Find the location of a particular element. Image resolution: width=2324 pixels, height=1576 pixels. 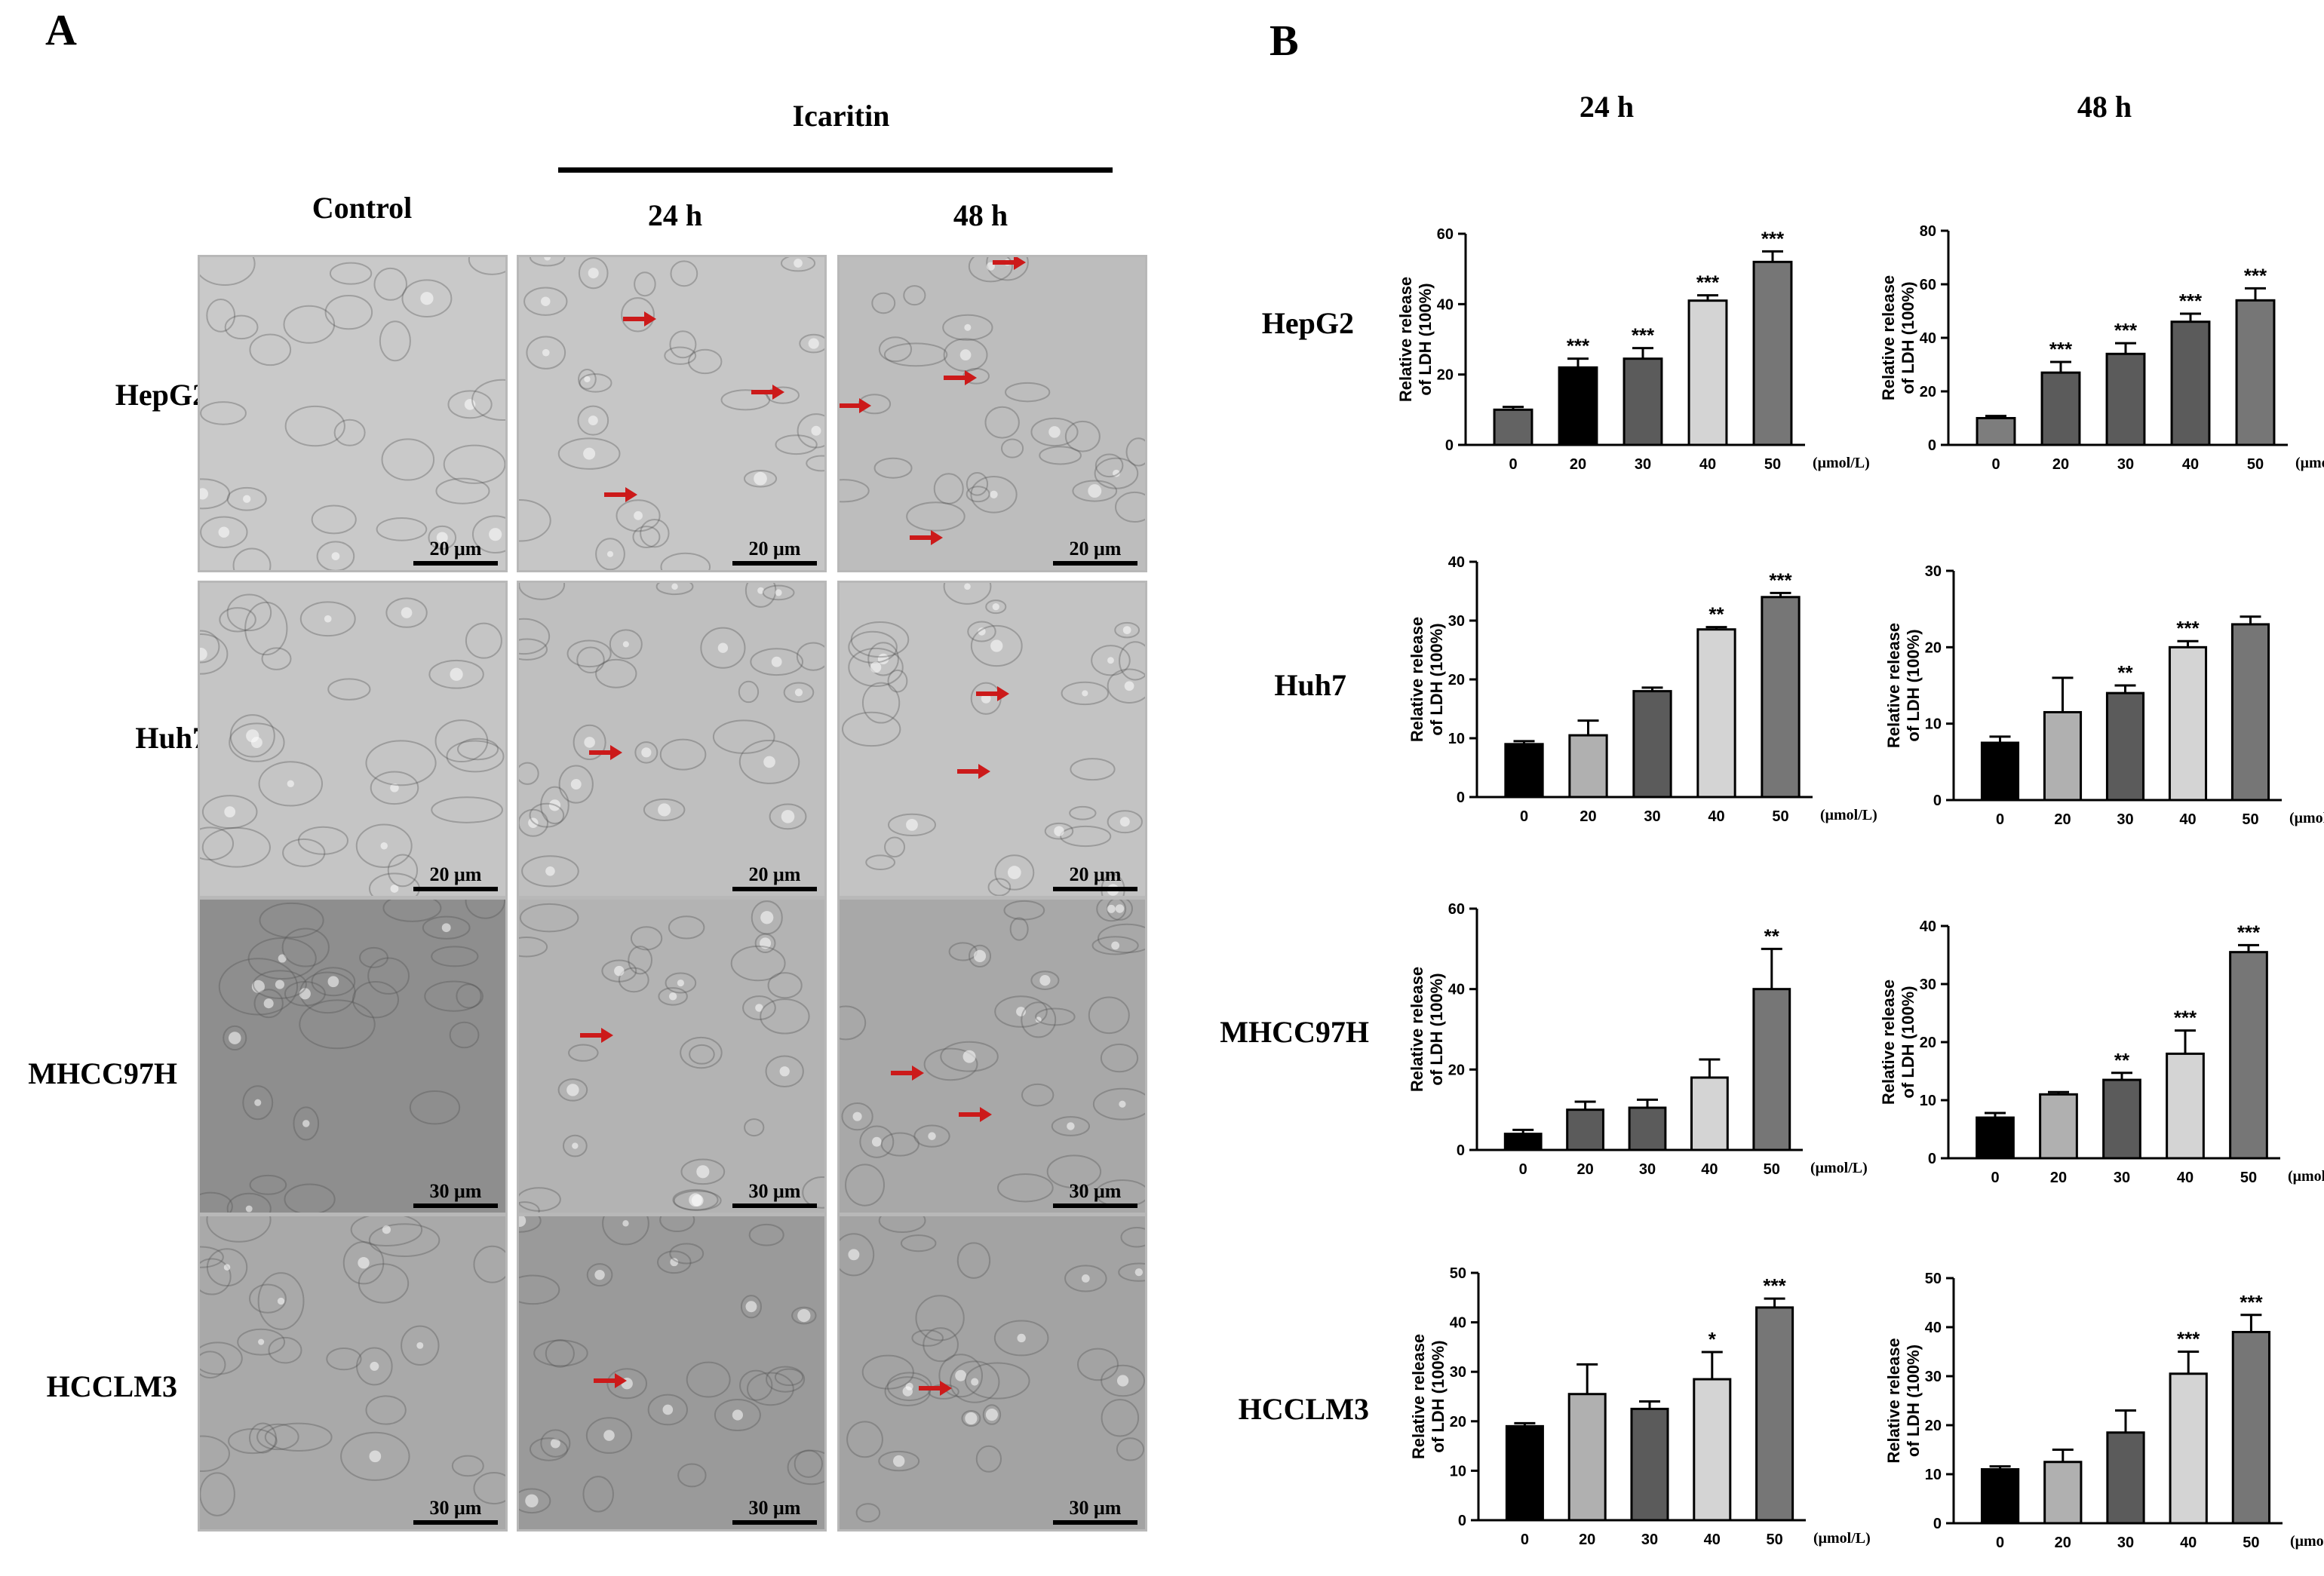

column-header-24h: 24 h is located at coordinates (675, 215).